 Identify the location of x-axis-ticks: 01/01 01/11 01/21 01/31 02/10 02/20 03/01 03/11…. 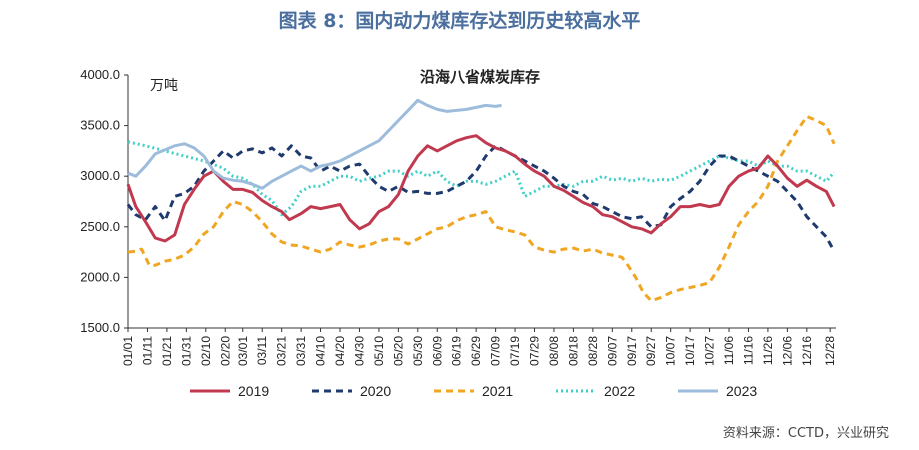
(479, 347).